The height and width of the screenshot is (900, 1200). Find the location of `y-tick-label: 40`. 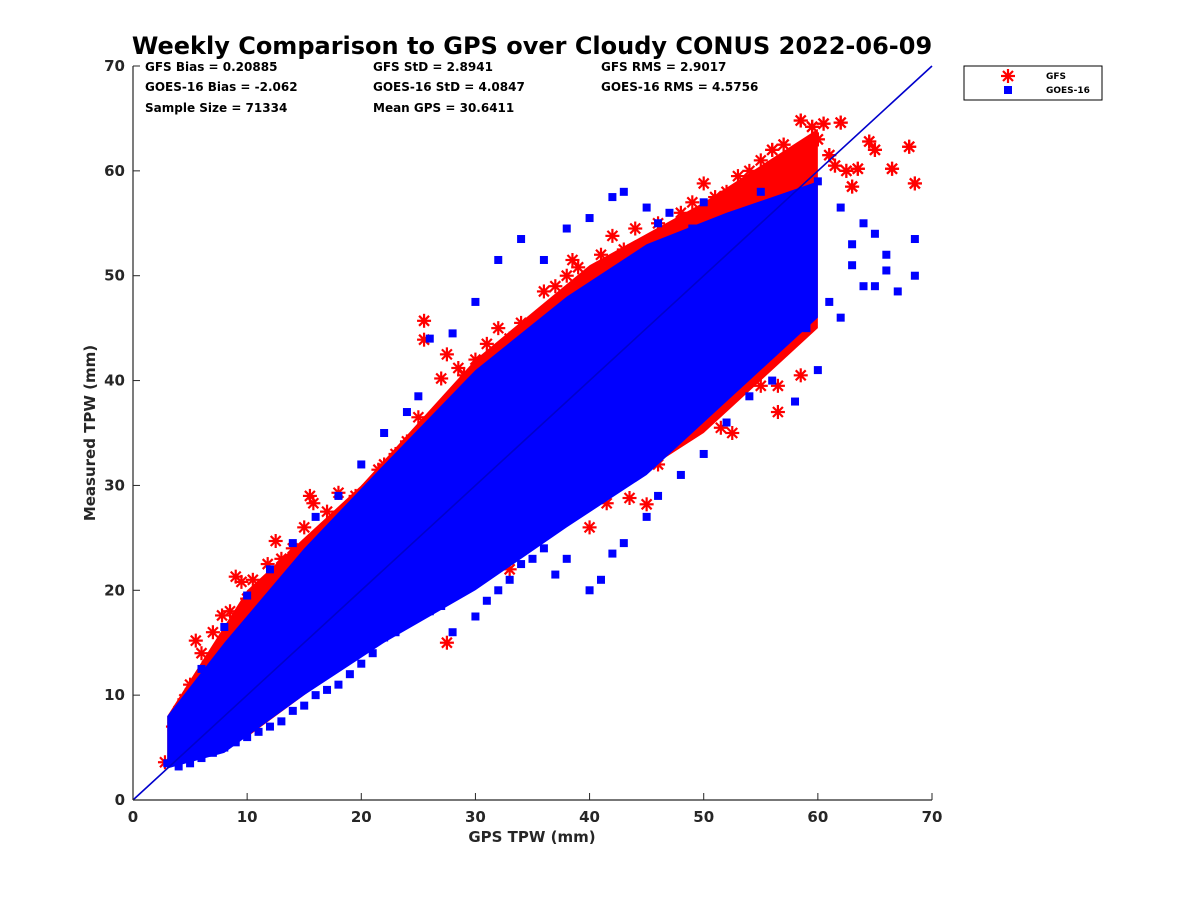

y-tick-label: 40 is located at coordinates (114, 381).